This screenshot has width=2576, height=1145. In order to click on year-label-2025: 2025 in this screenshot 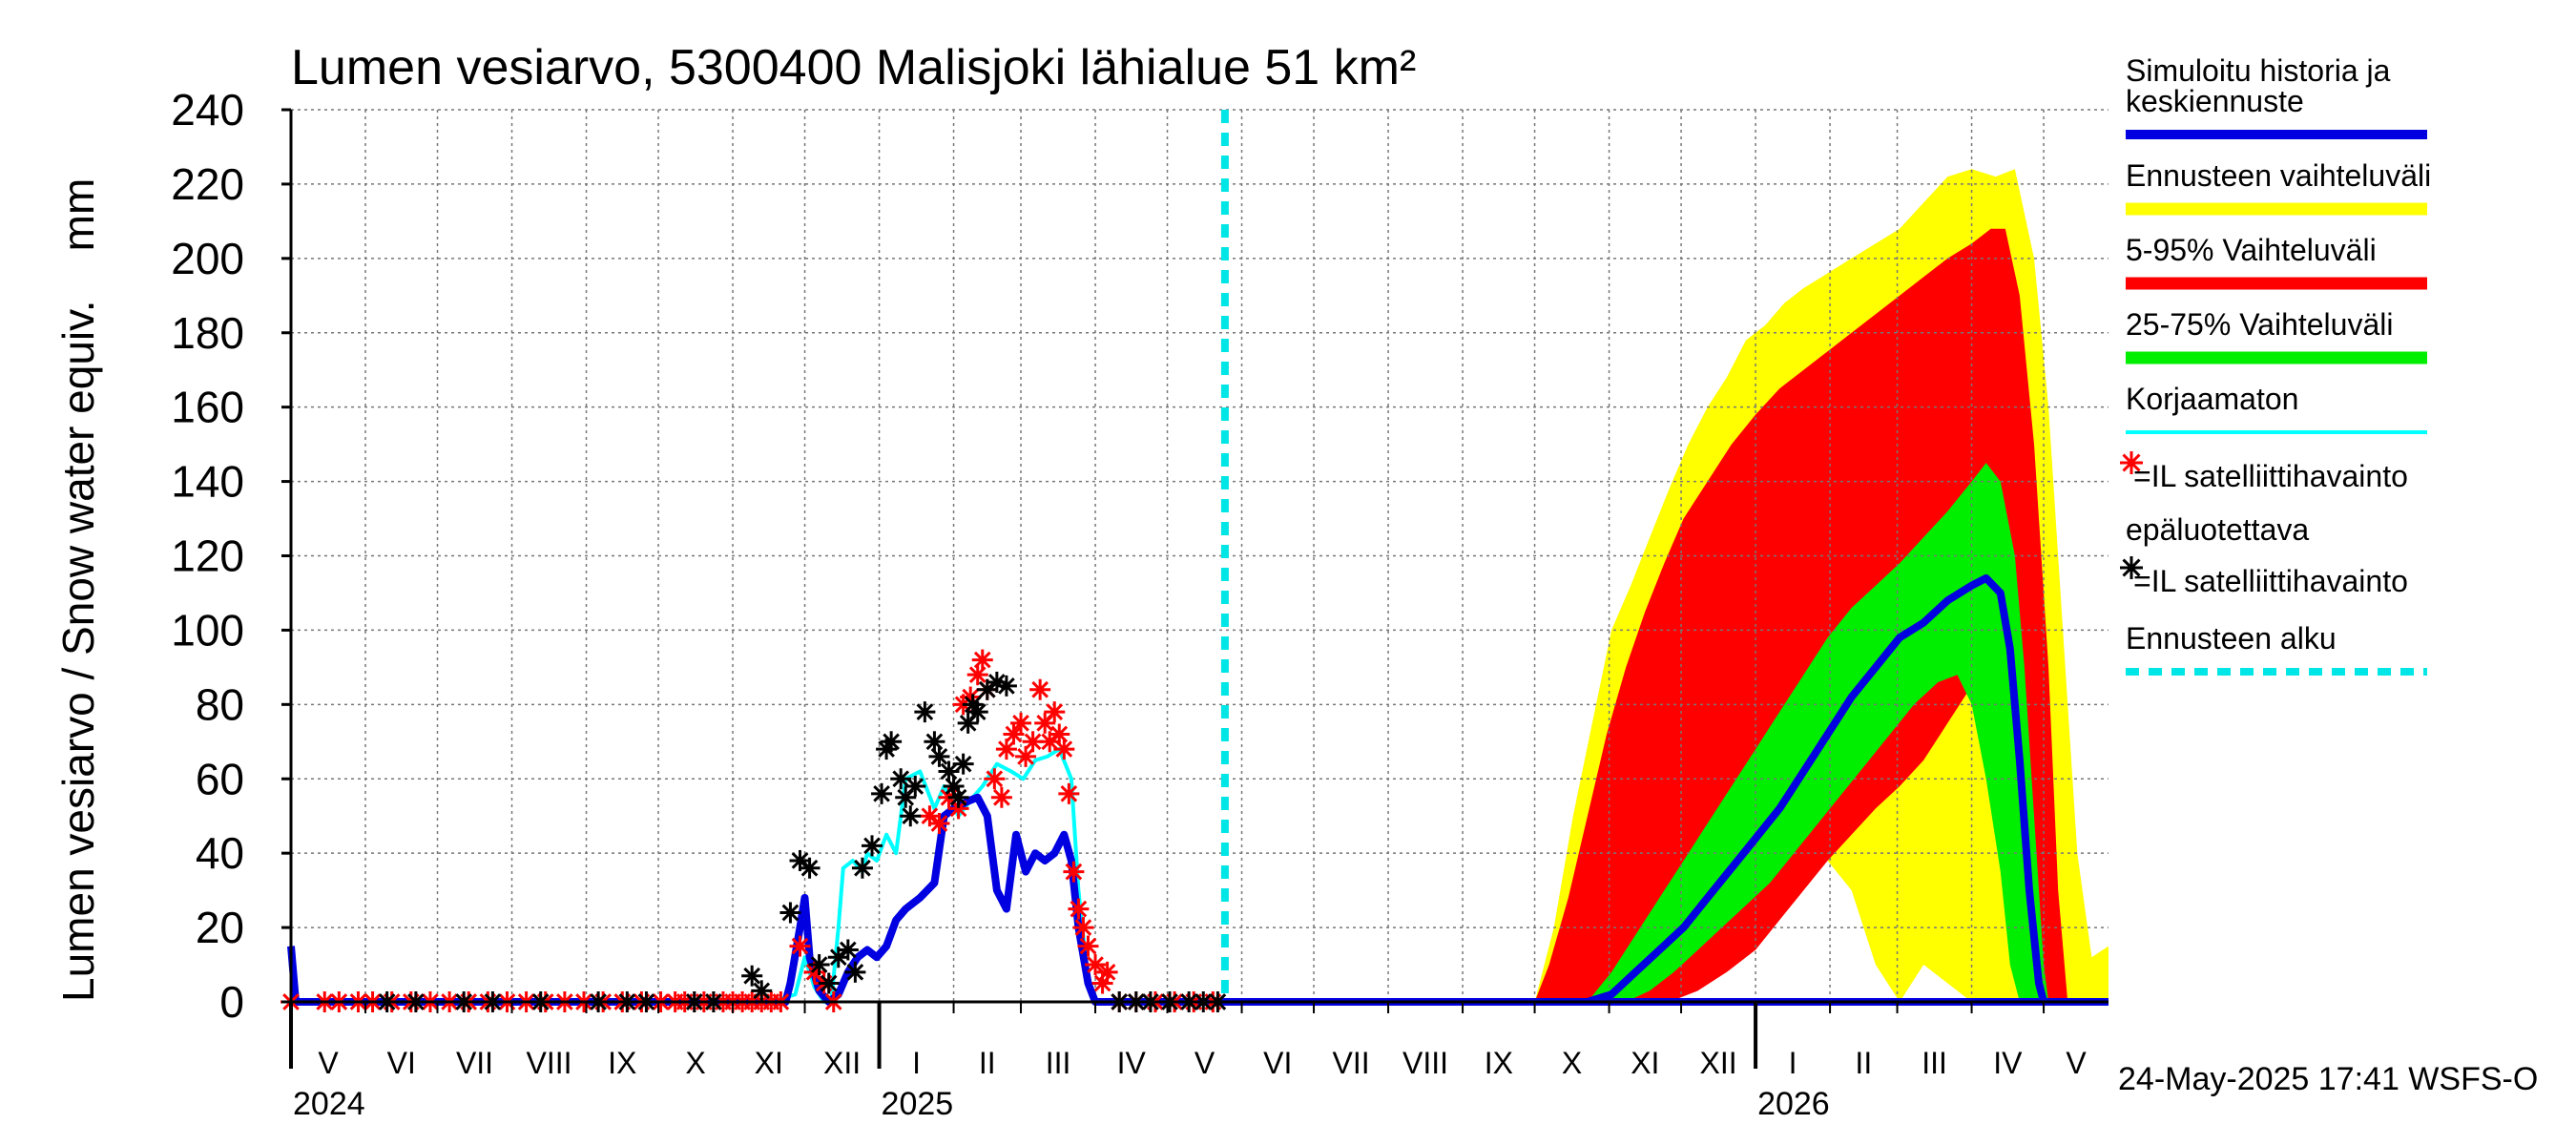, I will do `click(918, 1104)`.